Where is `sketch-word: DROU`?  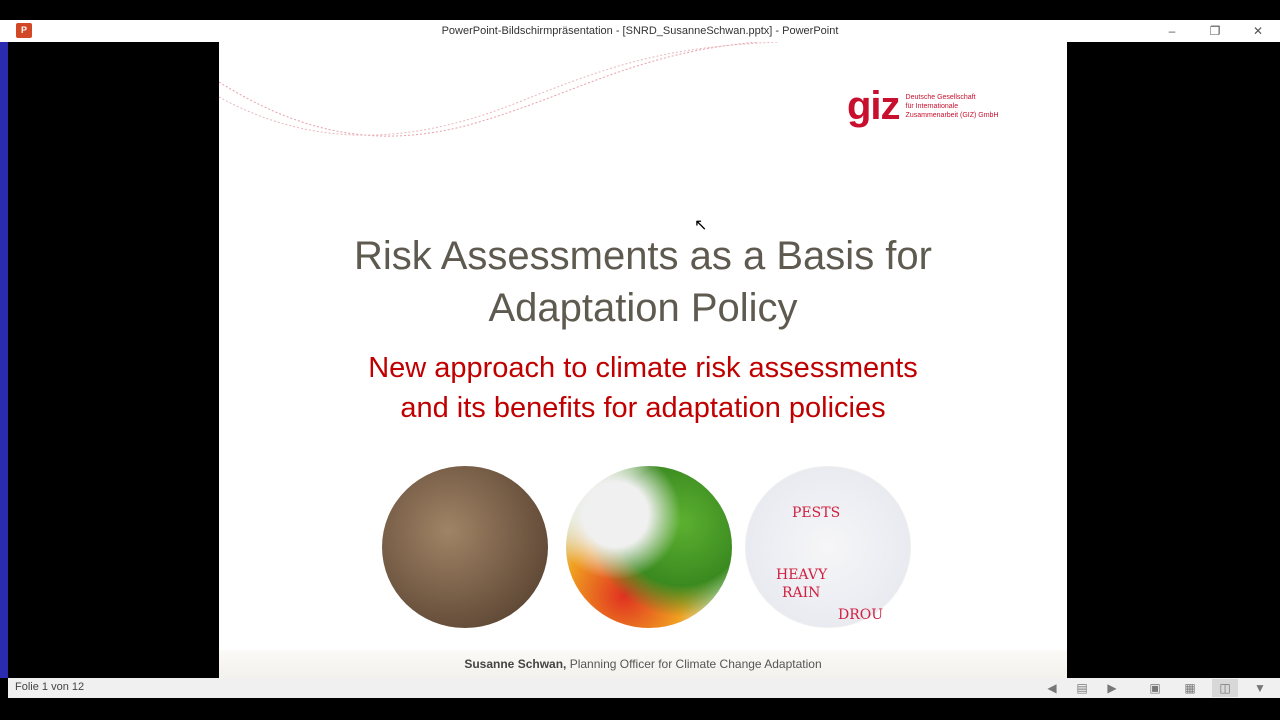 sketch-word: DROU is located at coordinates (861, 615).